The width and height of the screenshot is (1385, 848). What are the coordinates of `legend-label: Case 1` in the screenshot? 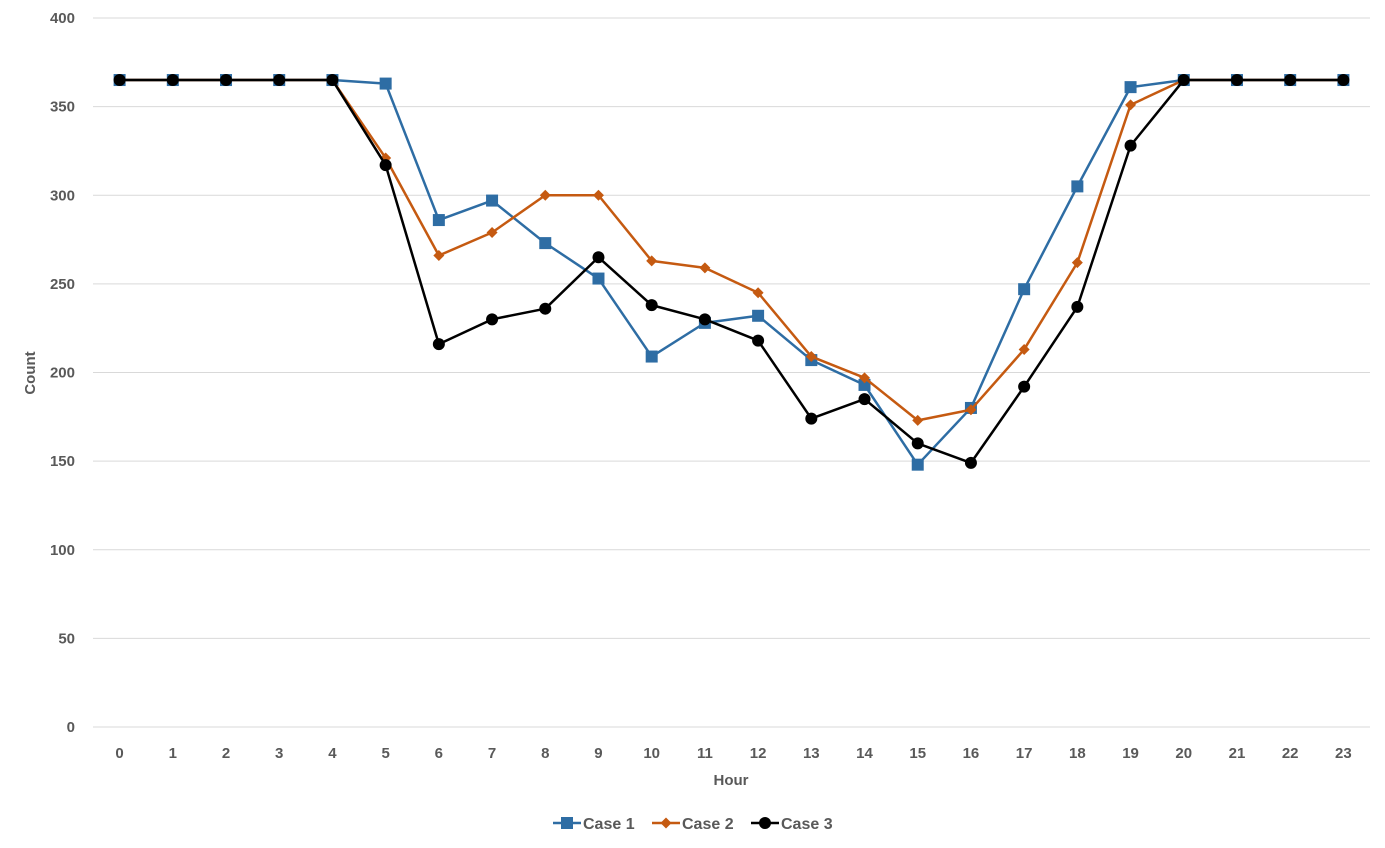 It's located at (609, 824).